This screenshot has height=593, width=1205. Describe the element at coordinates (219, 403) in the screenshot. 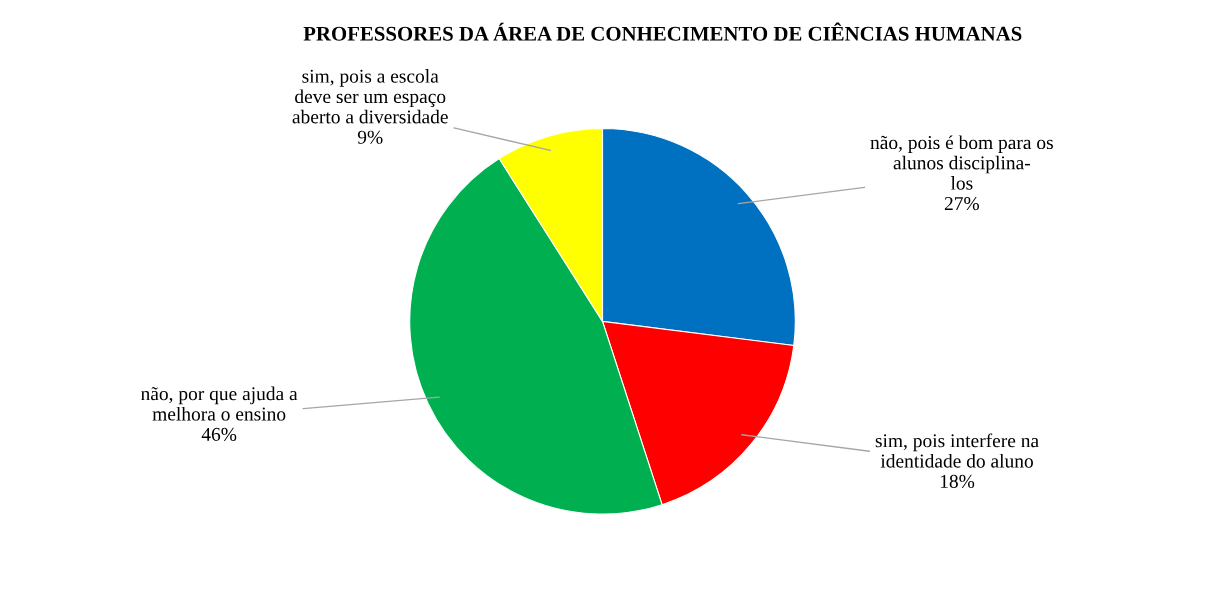

I see `slice-label: não, por que ajuda a melhora o ensino` at that location.